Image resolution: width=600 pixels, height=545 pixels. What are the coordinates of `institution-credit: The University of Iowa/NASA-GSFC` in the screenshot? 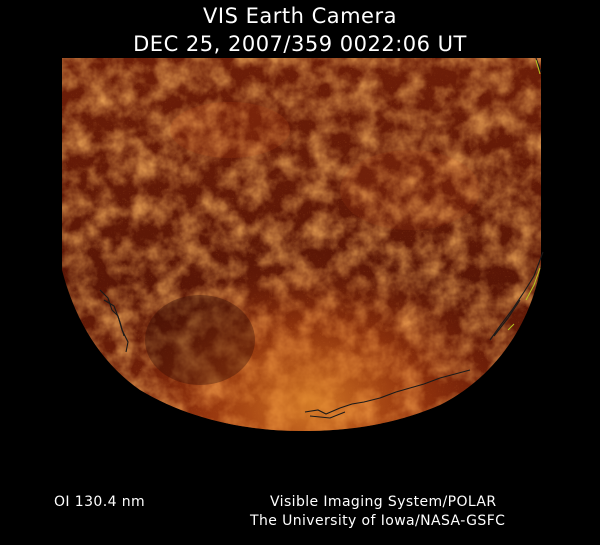 It's located at (378, 521).